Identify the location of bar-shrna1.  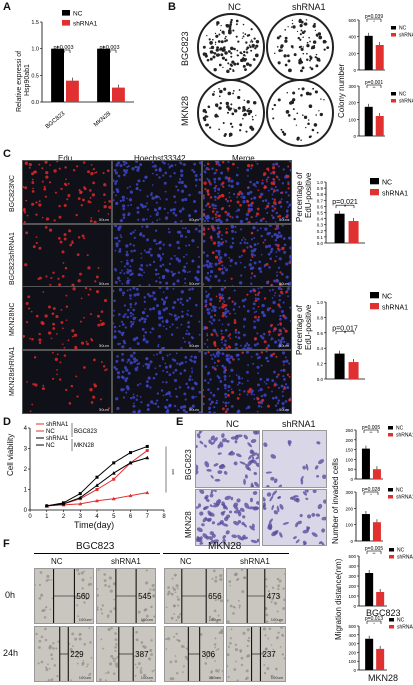
(379, 126).